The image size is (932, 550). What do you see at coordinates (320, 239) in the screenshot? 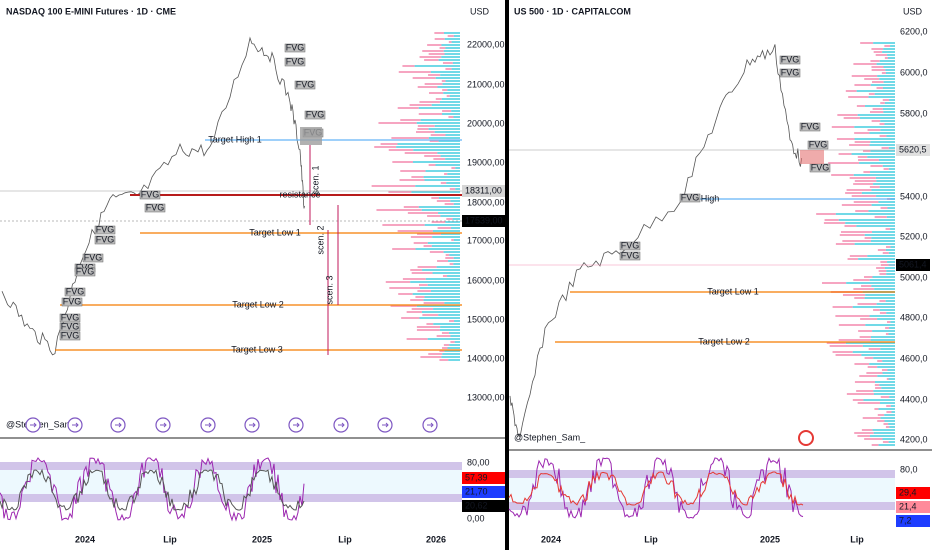
I see `scenario-label: scen. 2` at bounding box center [320, 239].